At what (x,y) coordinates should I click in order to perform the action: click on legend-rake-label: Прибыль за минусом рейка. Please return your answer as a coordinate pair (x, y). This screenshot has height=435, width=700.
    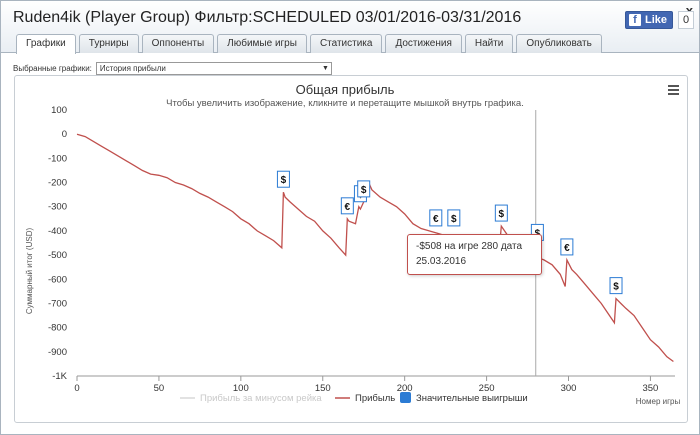
    Looking at the image, I should click on (261, 398).